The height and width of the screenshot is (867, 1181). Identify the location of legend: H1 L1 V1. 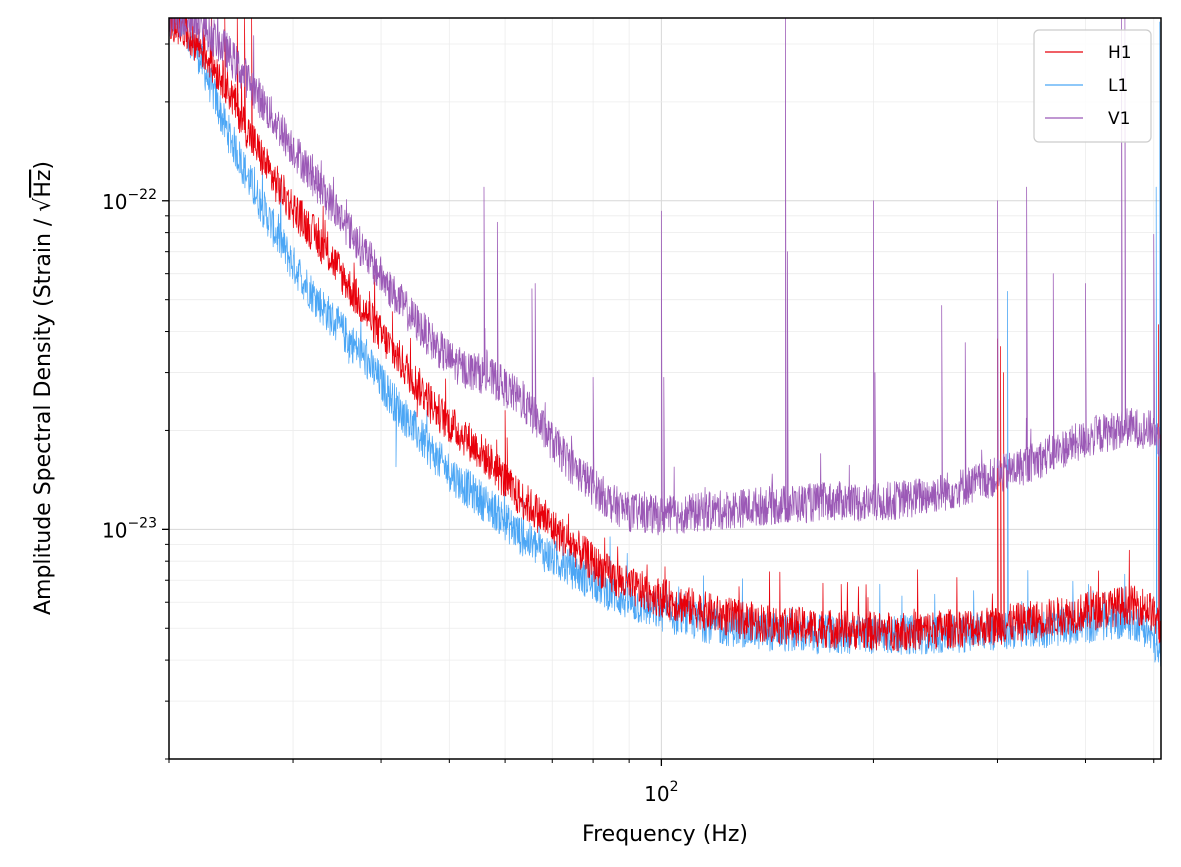
(1092, 86).